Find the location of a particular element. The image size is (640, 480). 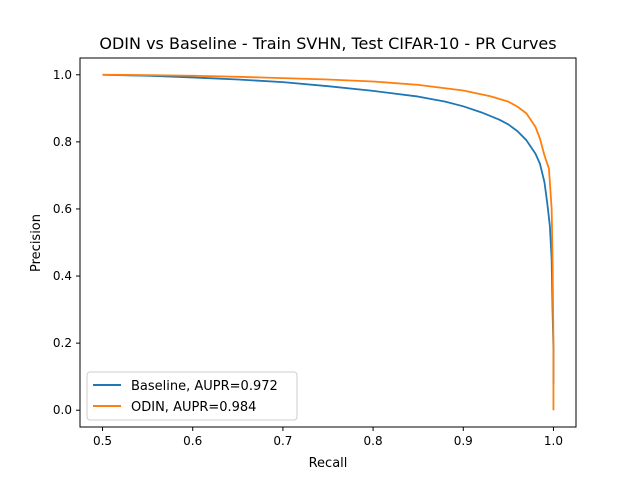

legend: Baseline, AUPR=0.972 ODIN, AUPR=0.984 is located at coordinates (192, 396).